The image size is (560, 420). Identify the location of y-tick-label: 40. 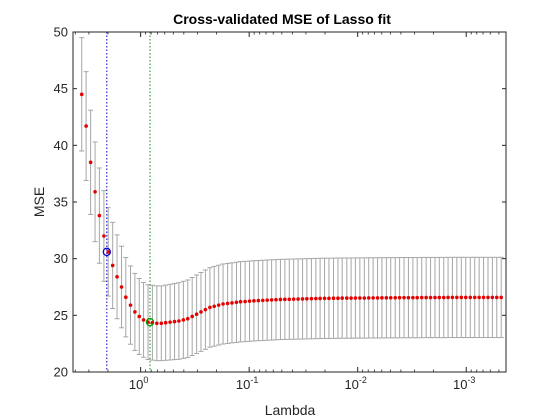
(61, 145).